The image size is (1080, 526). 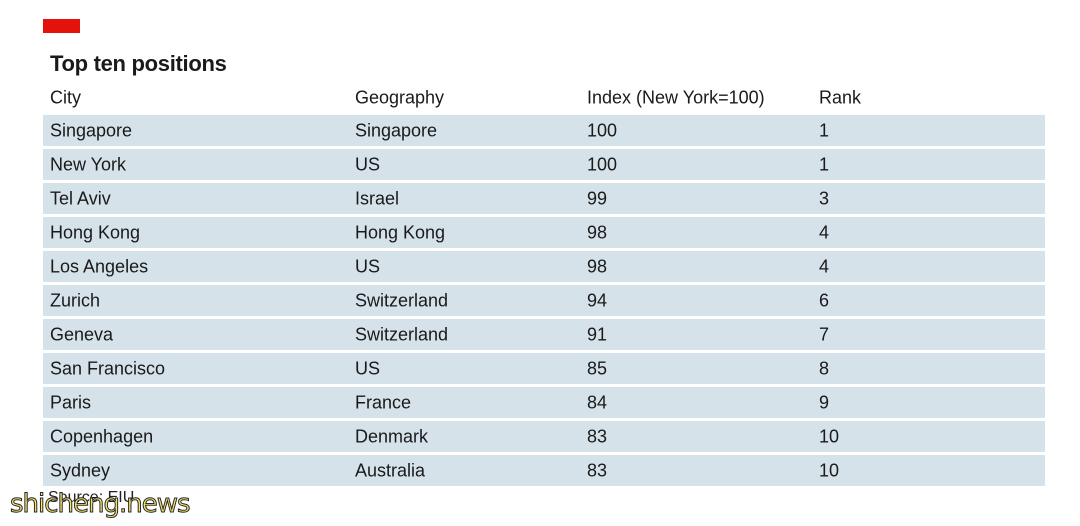 What do you see at coordinates (676, 97) in the screenshot?
I see `column-header-index: Index (New York=100)` at bounding box center [676, 97].